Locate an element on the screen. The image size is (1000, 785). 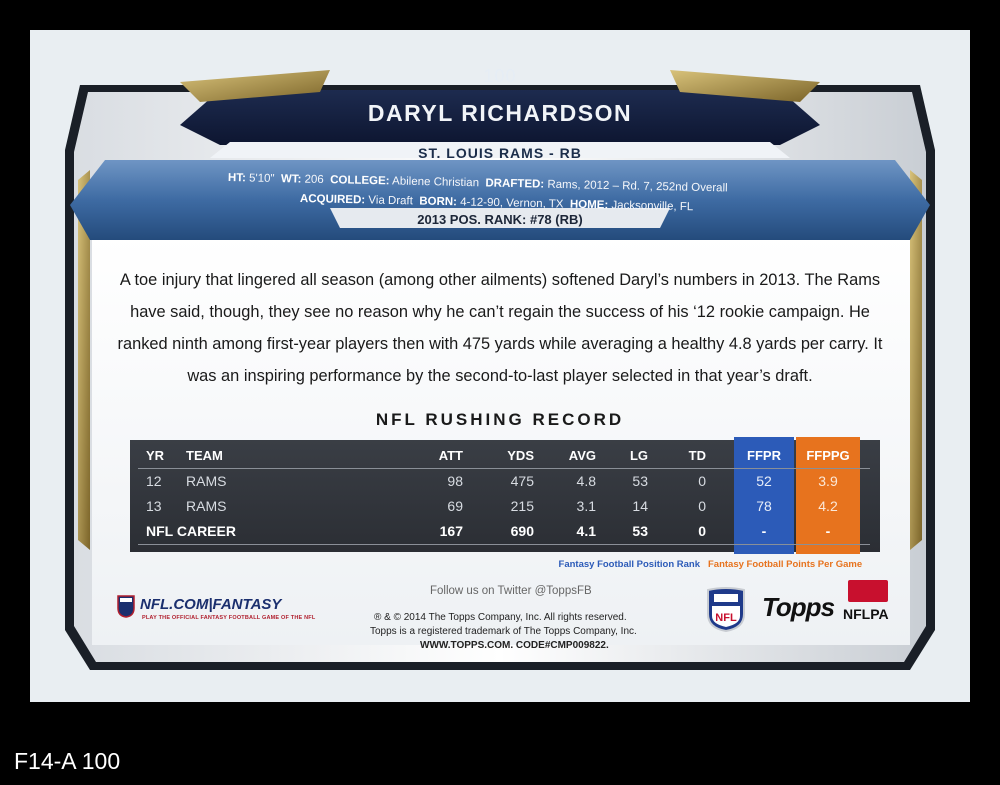
col-header-ffpr: FFPR is located at coordinates (764, 455).